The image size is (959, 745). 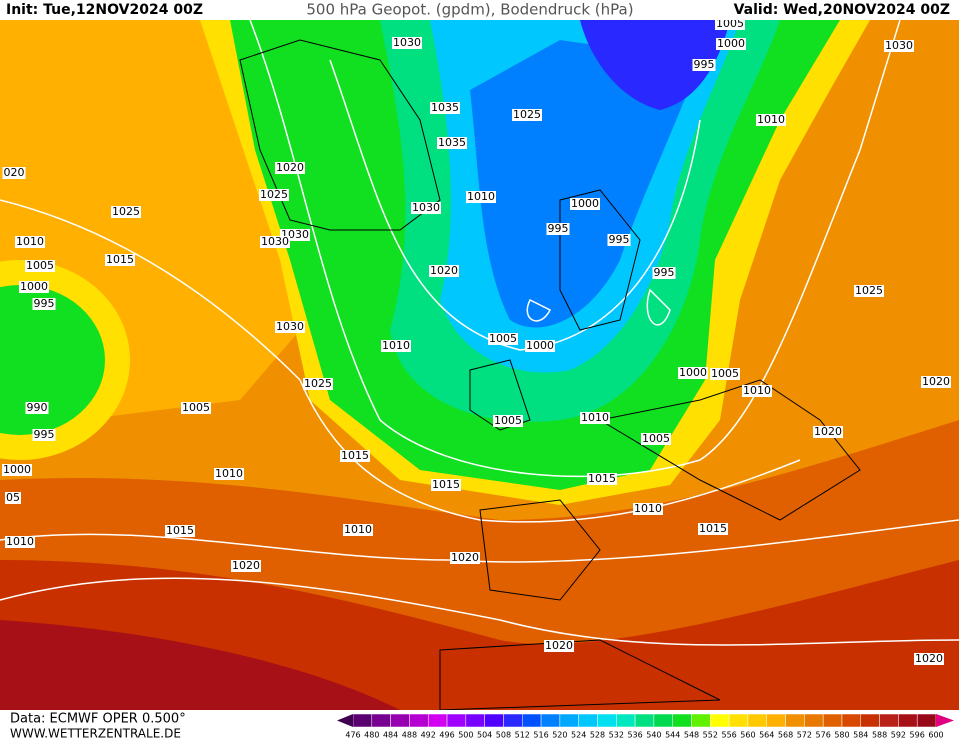 What do you see at coordinates (785, 735) in the screenshot?
I see `colorbar-tick-label: 568` at bounding box center [785, 735].